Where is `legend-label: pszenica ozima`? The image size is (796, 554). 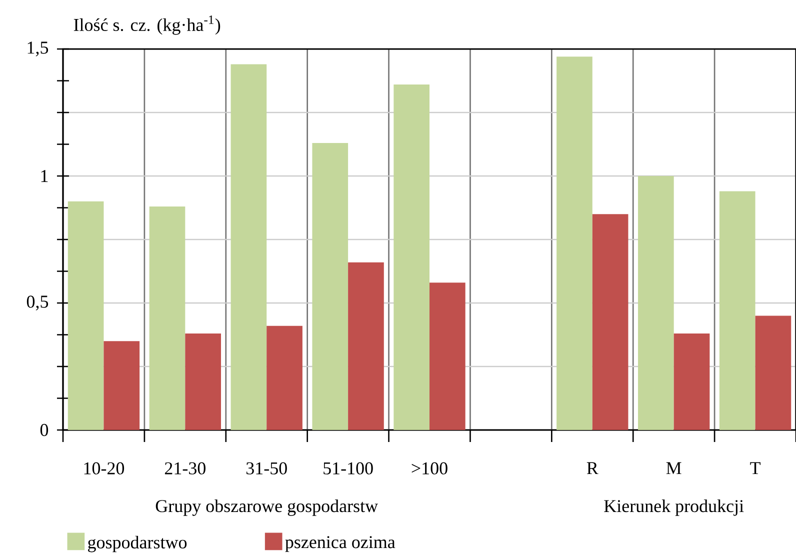
legend-label: pszenica ozima is located at coordinates (340, 544).